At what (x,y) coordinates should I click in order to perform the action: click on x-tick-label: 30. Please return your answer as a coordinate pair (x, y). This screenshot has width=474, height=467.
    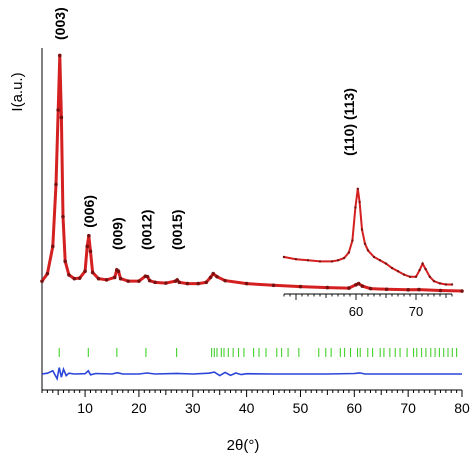
    Looking at the image, I should click on (193, 408).